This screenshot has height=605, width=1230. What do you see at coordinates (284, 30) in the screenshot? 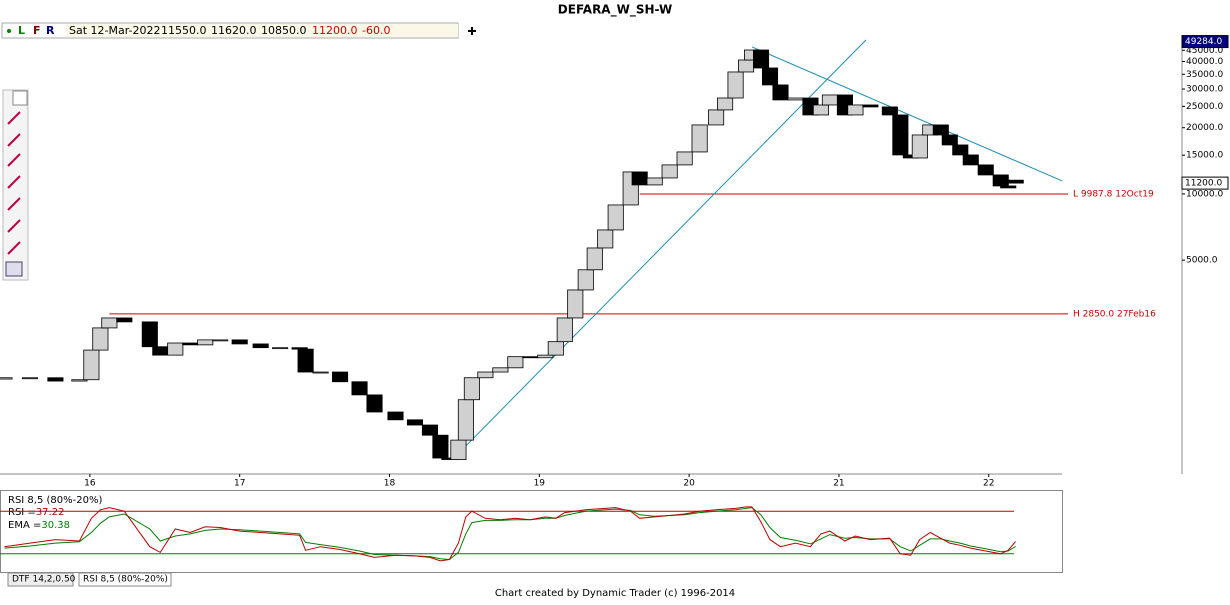
I see `quote-low: 10850.0` at bounding box center [284, 30].